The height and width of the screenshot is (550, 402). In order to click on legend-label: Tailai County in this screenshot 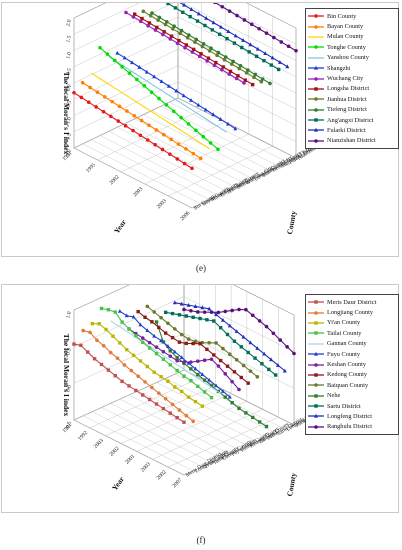, I will do `click(344, 333)`.